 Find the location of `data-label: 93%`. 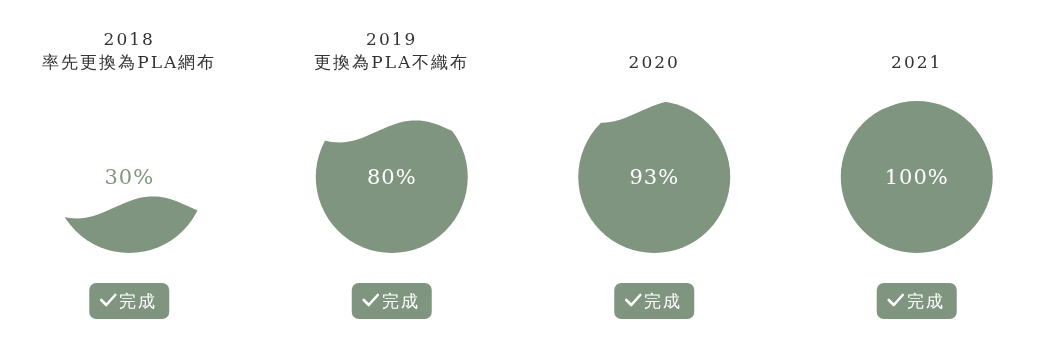

data-label: 93% is located at coordinates (654, 177).